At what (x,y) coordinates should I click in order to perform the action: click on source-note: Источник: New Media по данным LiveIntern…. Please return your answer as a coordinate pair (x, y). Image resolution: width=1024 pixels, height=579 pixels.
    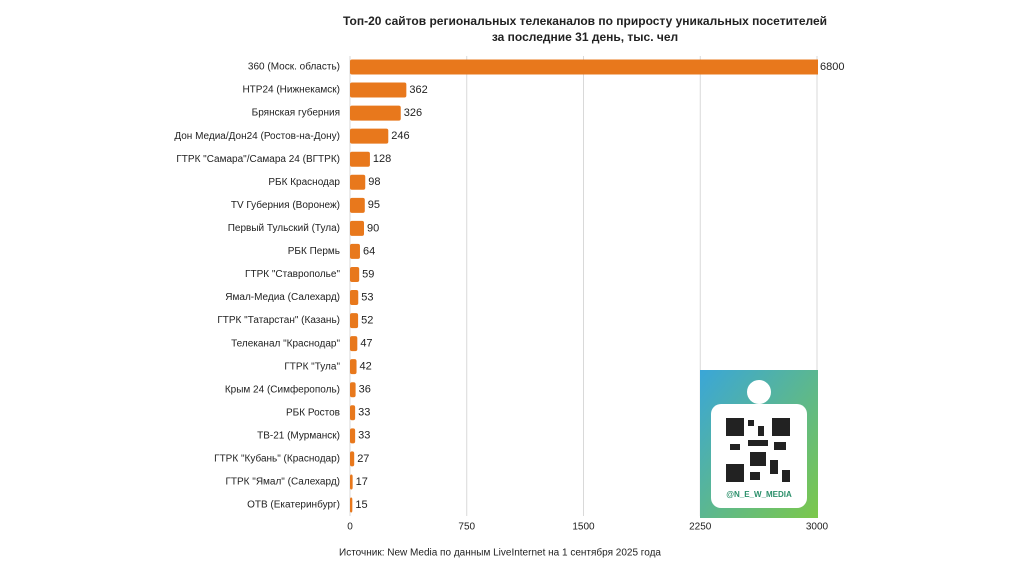
    Looking at the image, I should click on (500, 553).